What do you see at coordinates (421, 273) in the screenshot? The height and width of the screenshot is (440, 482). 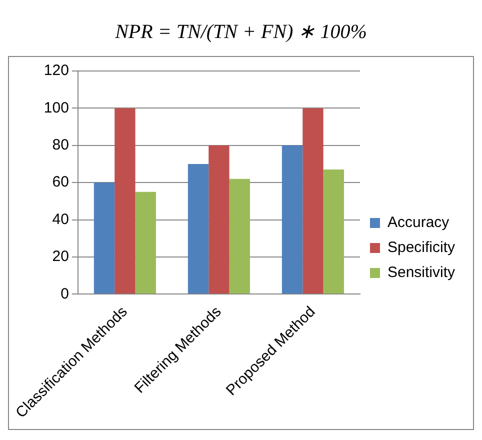 I see `legend-label: Sensitivity` at bounding box center [421, 273].